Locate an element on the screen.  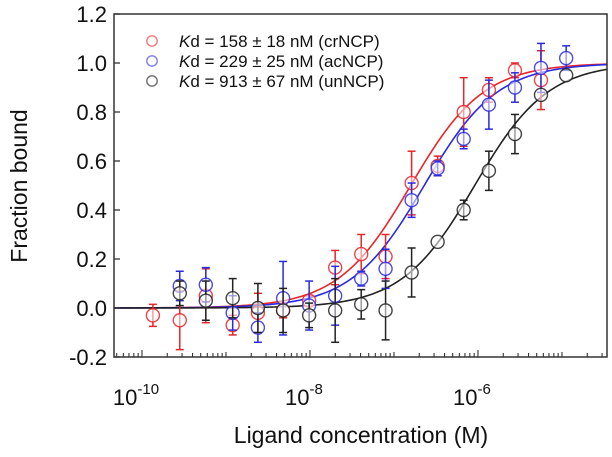
y-tick-label: 0.6 is located at coordinates (91, 161).